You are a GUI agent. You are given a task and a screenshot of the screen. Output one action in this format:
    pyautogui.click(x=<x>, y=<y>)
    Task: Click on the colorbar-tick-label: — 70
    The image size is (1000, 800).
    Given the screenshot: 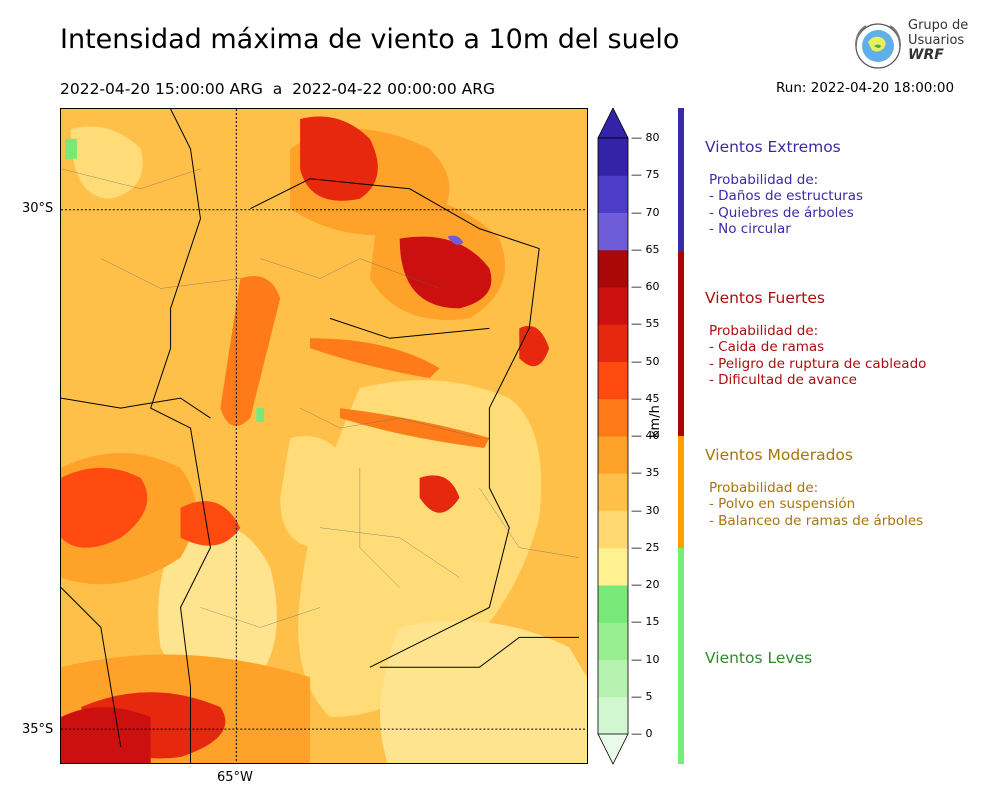 What is the action you would take?
    pyautogui.click(x=645, y=212)
    